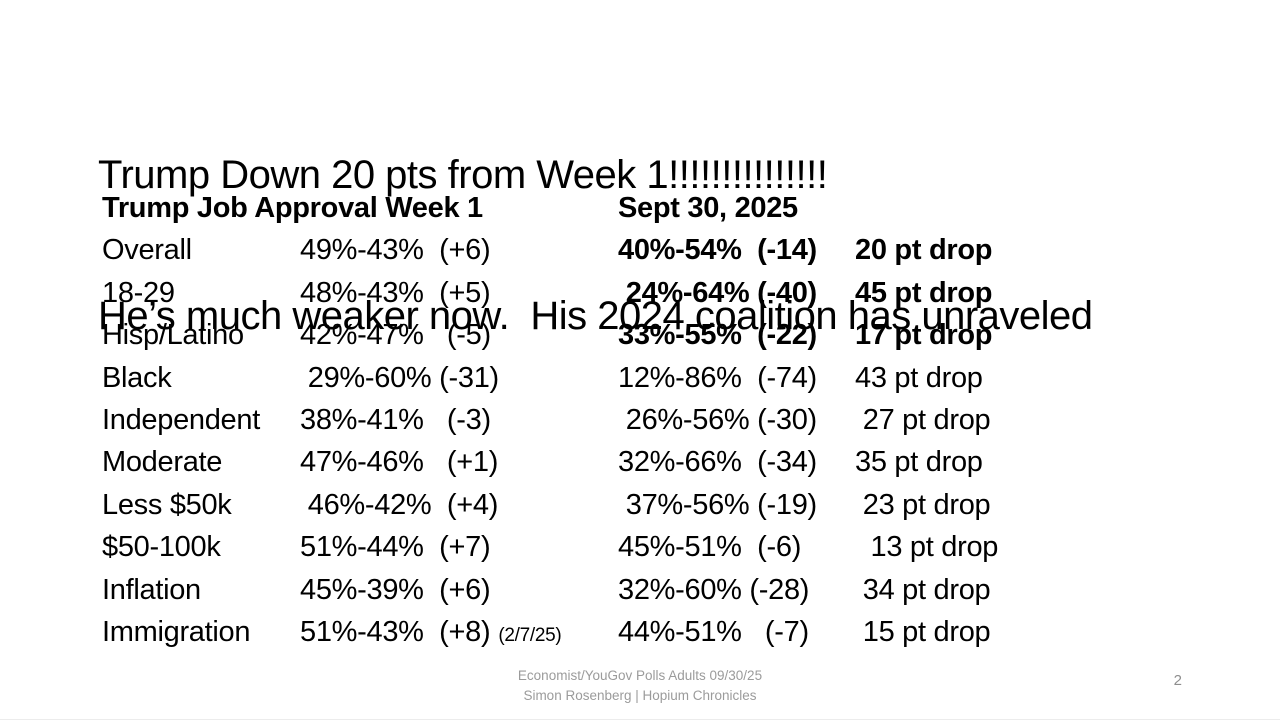 The height and width of the screenshot is (720, 1280). What do you see at coordinates (924, 292) in the screenshot?
I see `row-drop: 45 pt drop` at bounding box center [924, 292].